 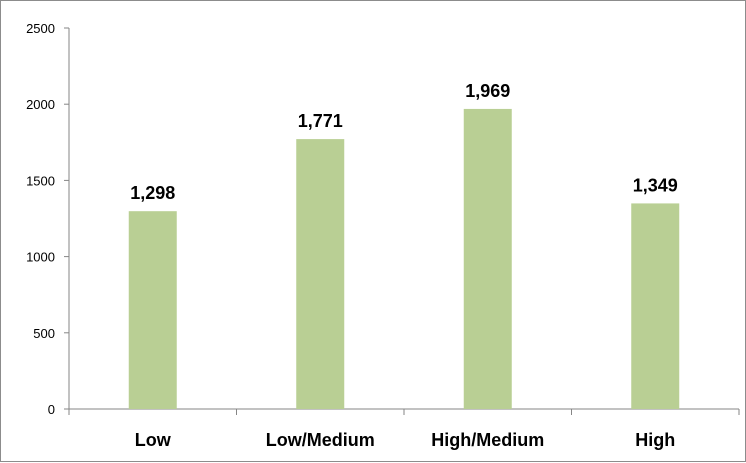 I want to click on x-category-label: High, so click(x=655, y=440).